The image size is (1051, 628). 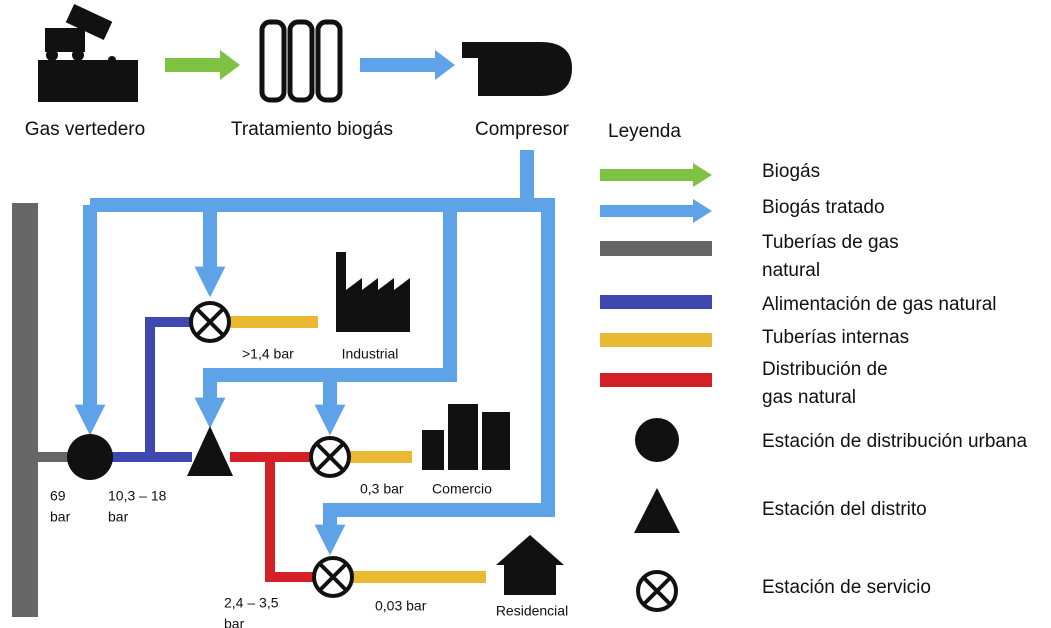 What do you see at coordinates (791, 270) in the screenshot?
I see `legend-label: natural` at bounding box center [791, 270].